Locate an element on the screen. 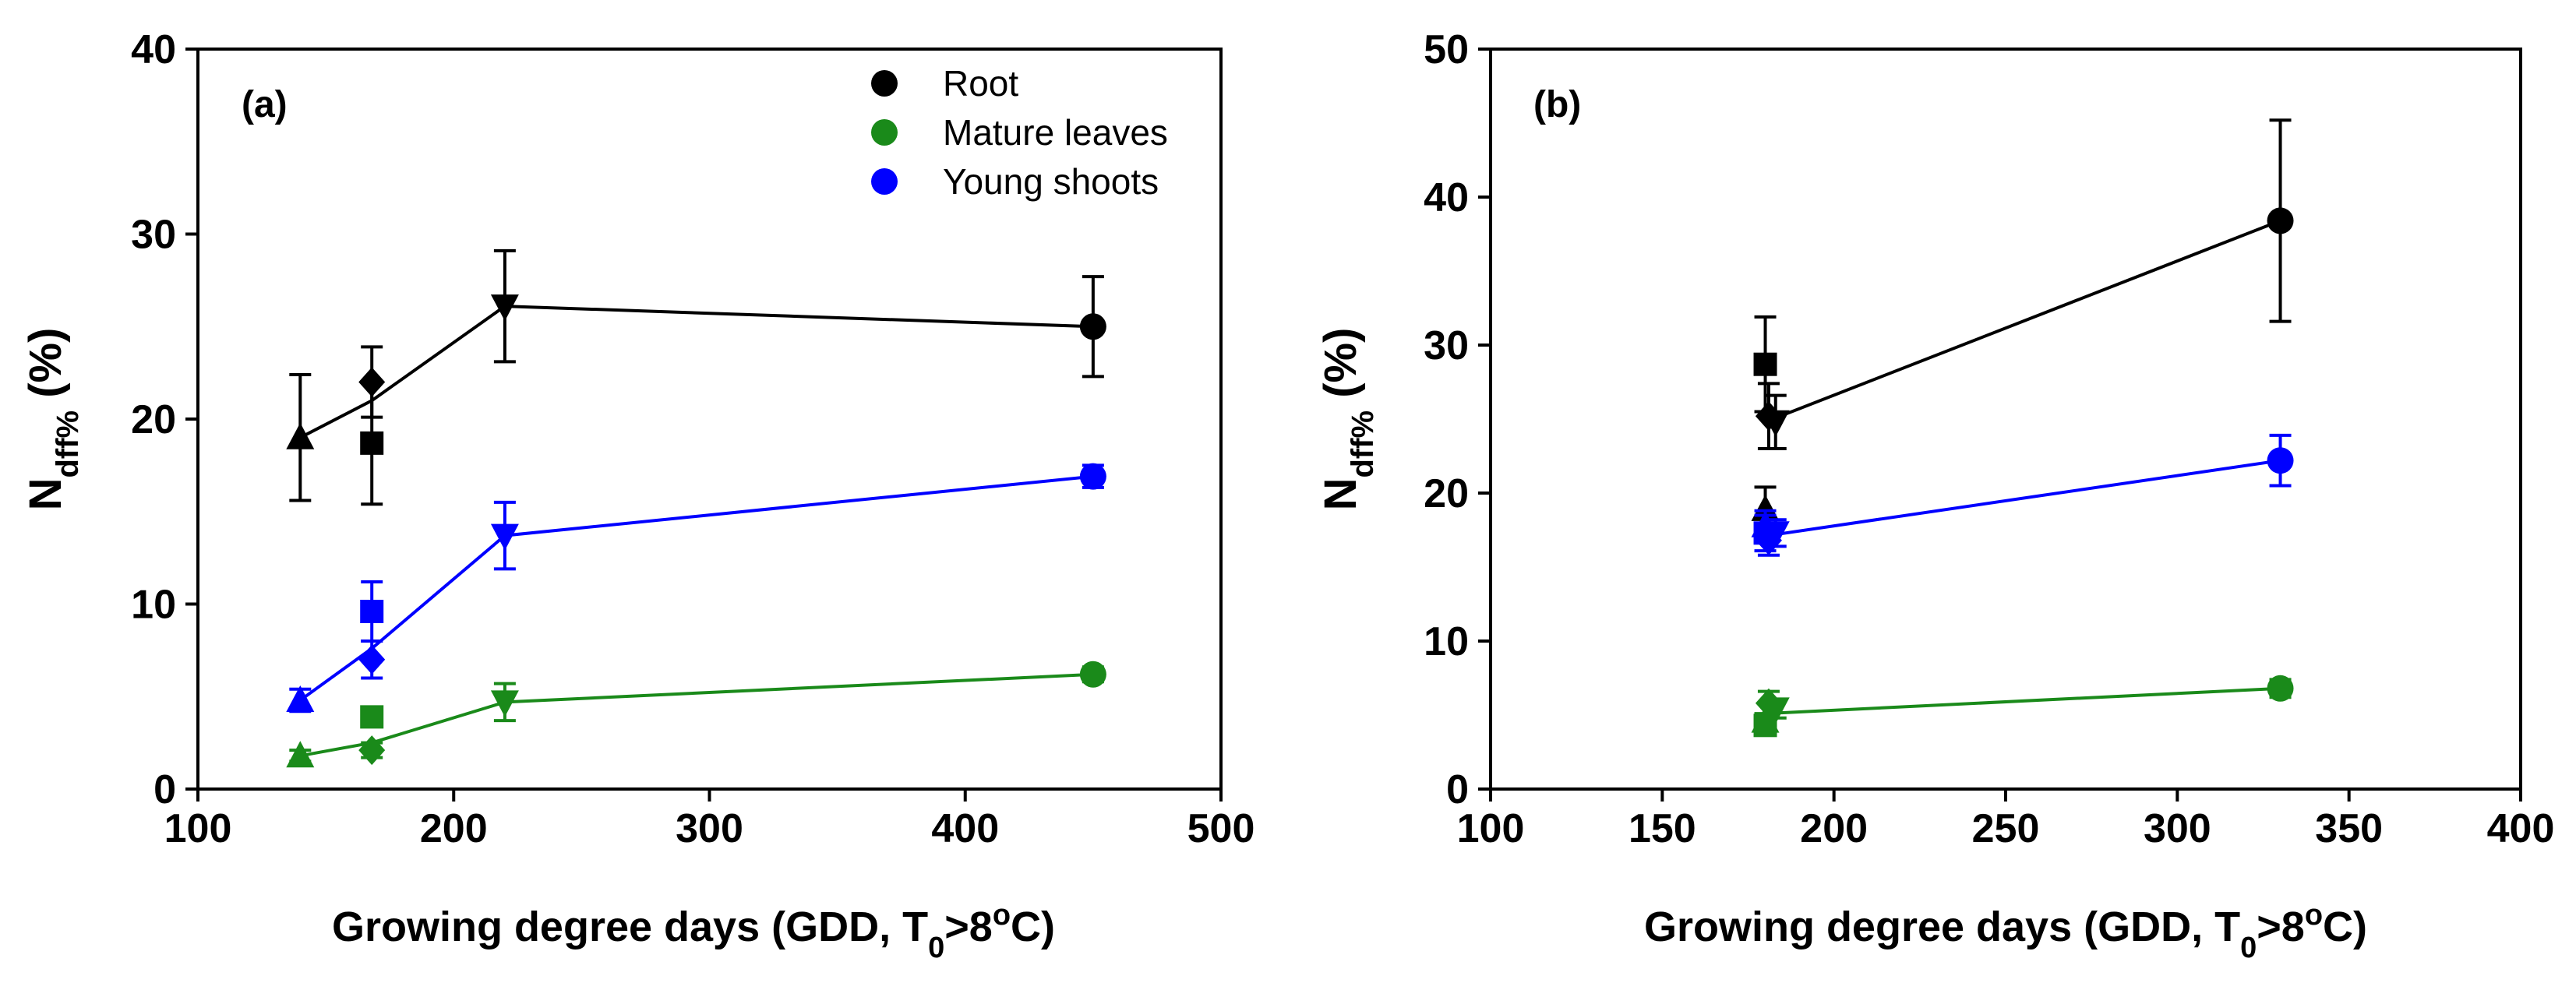 The width and height of the screenshot is (2576, 983). legend-label-mature-leaves: Mature leaves is located at coordinates (1055, 132).